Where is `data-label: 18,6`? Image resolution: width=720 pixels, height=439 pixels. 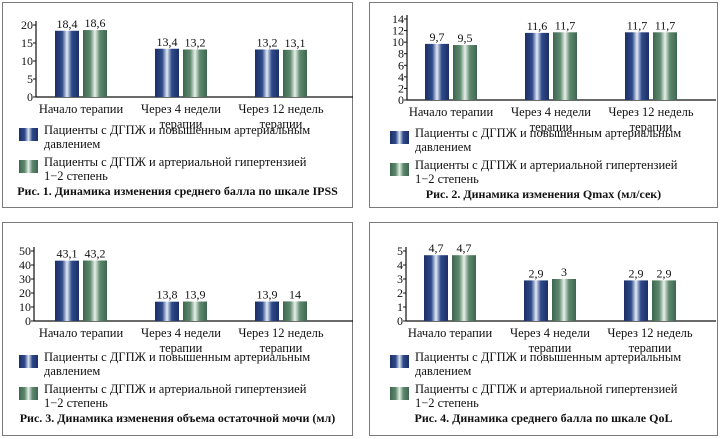 data-label: 18,6 is located at coordinates (95, 23).